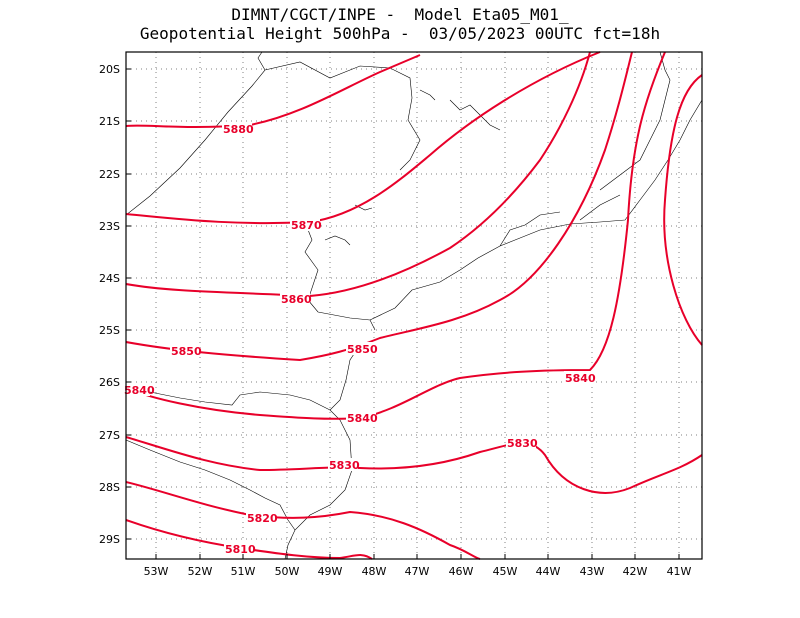  I want to click on lat-label-20s: 20S, so click(109, 69).